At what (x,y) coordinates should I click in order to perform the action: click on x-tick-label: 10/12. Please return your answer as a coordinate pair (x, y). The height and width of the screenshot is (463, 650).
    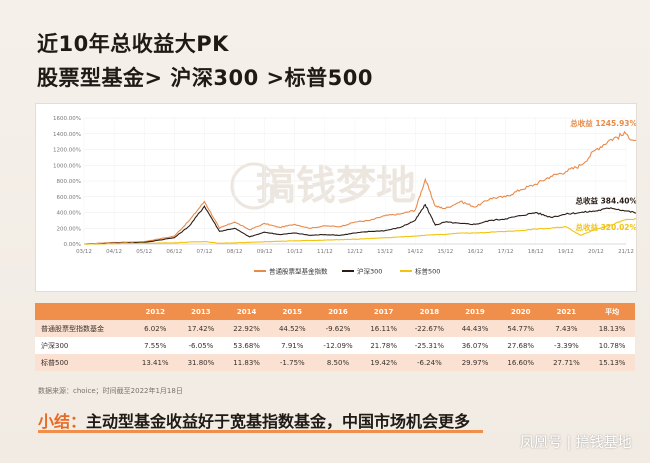
    Looking at the image, I should click on (295, 252).